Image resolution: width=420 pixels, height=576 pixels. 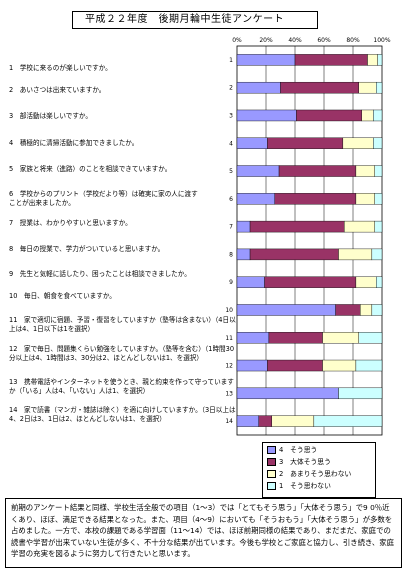 I want to click on question-3: 3 部活動は楽しいですか。, so click(x=50, y=116).